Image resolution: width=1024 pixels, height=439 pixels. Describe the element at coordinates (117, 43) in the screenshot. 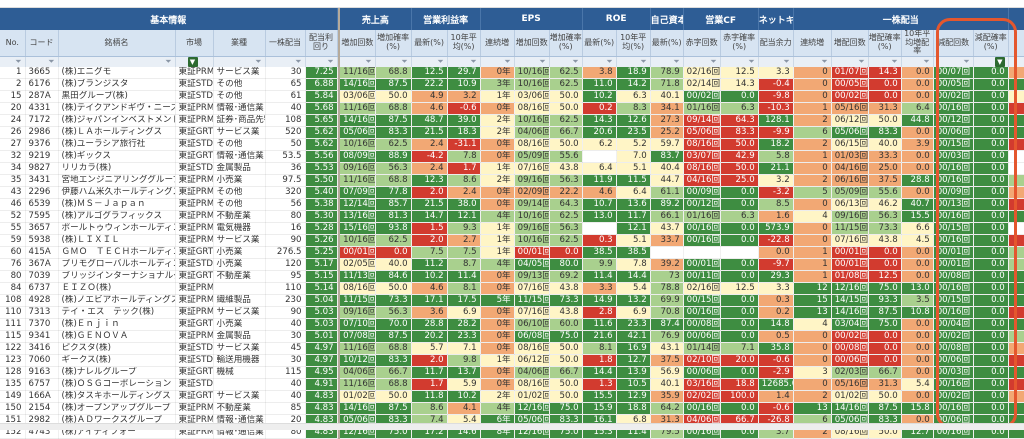

I see `column-header: 銘柄名` at that location.